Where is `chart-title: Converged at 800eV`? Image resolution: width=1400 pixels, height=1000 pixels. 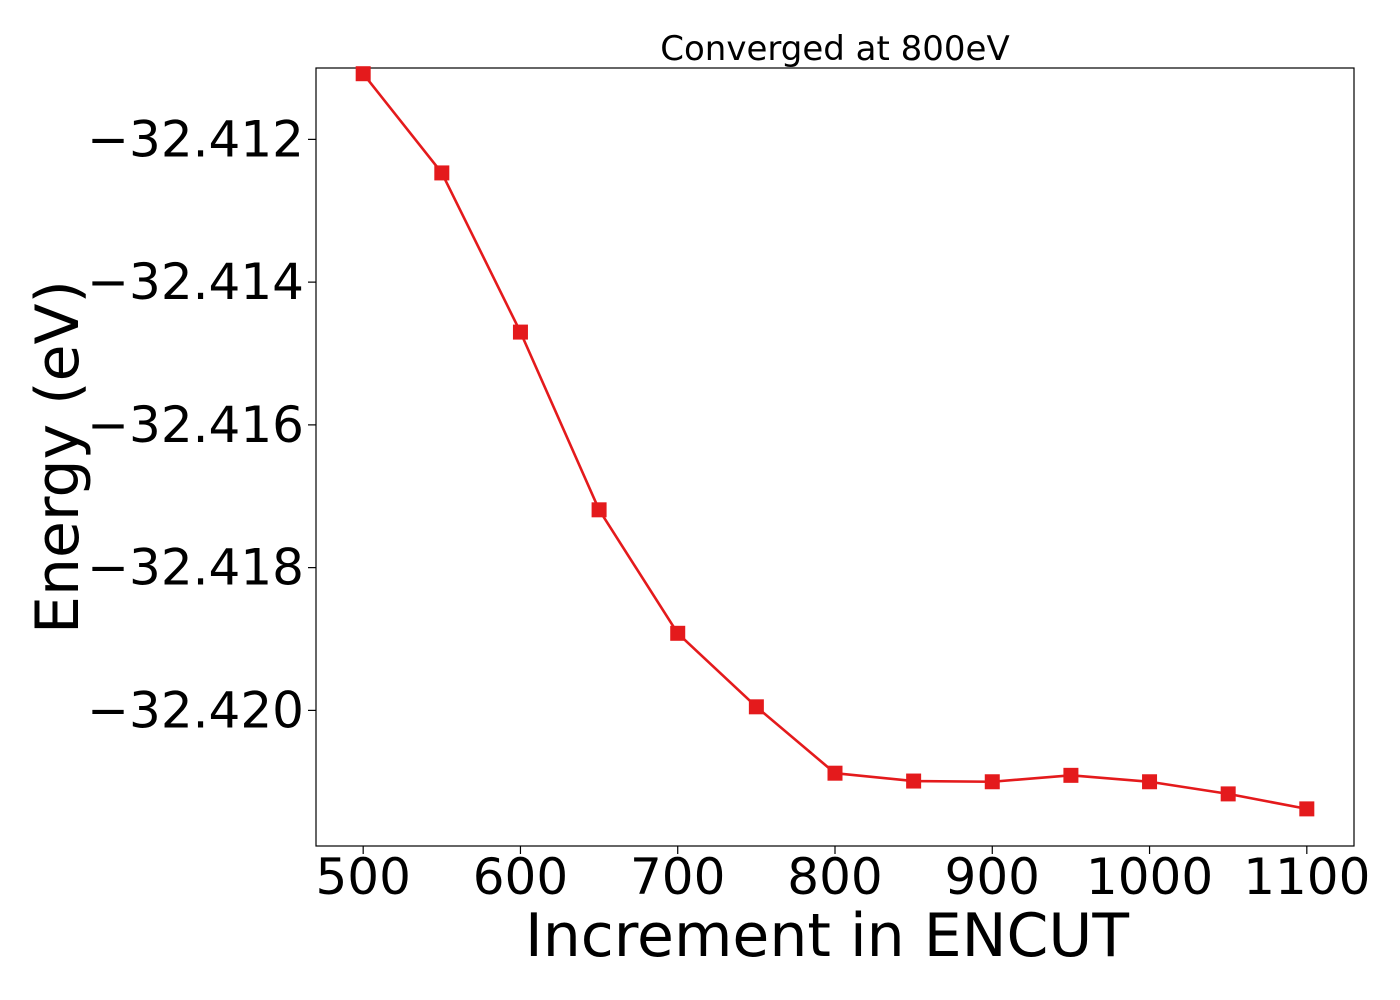 chart-title: Converged at 800eV is located at coordinates (834, 49).